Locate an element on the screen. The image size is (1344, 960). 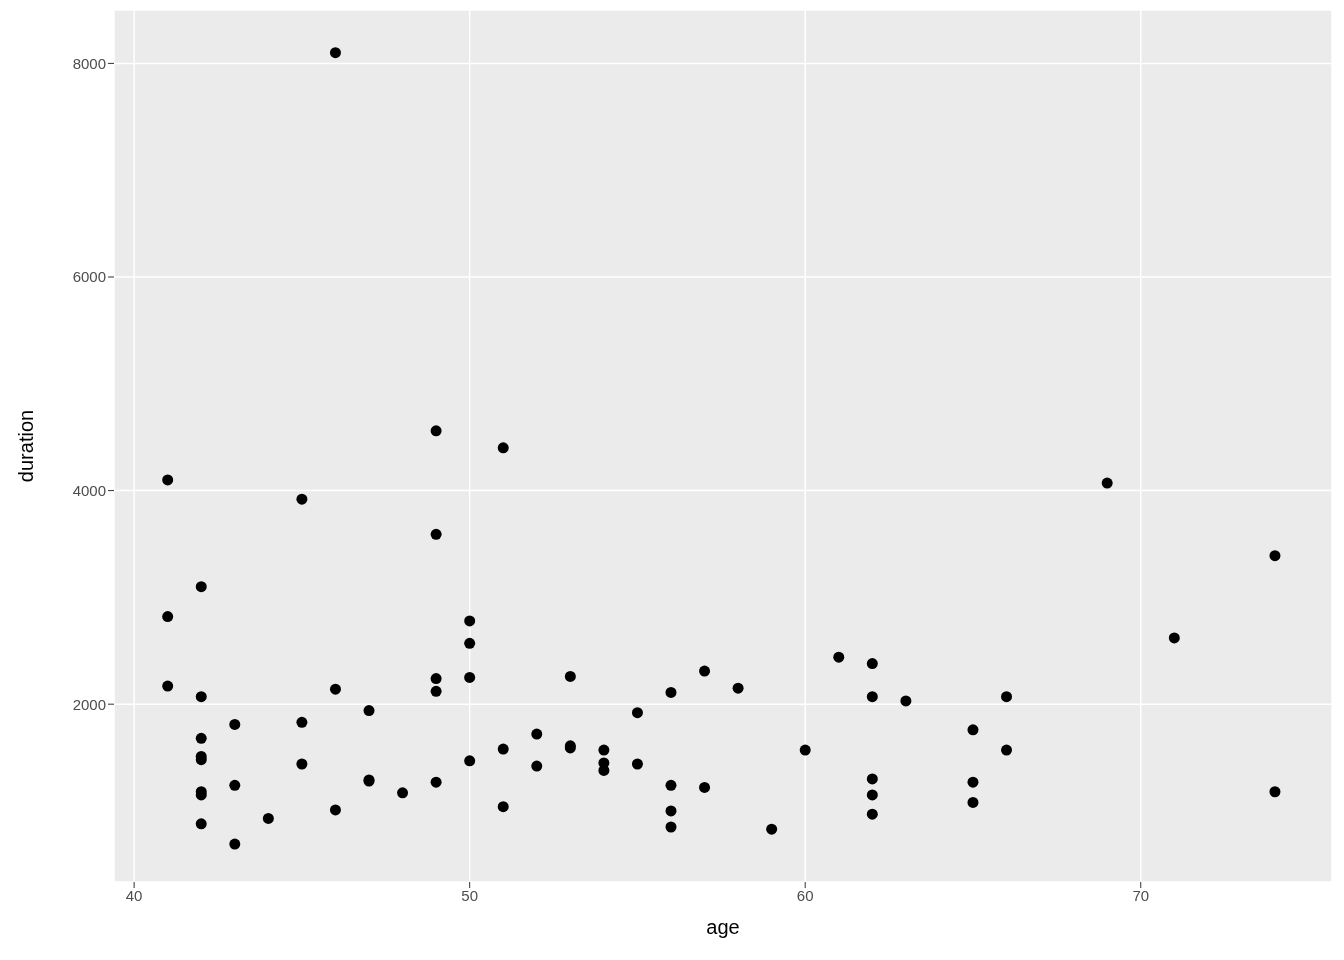
x-tick-label: 60 is located at coordinates (805, 895).